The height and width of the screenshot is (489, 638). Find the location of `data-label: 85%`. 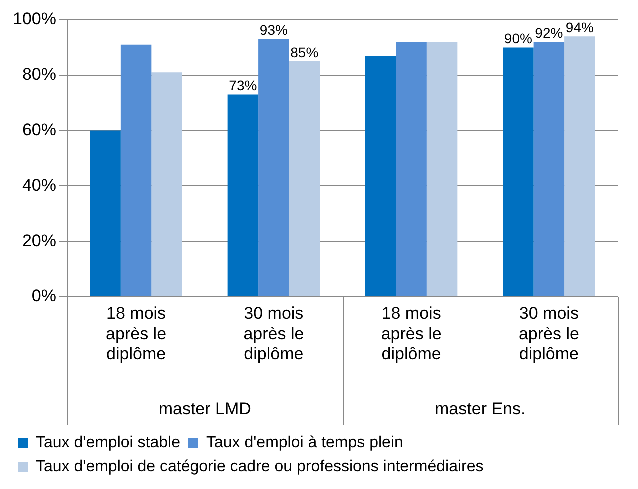

data-label: 85% is located at coordinates (304, 52).